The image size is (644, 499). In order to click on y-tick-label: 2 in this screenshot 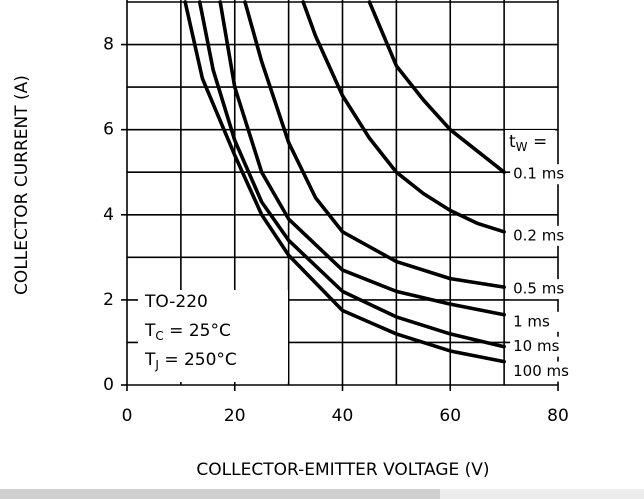, I will do `click(108, 300)`.